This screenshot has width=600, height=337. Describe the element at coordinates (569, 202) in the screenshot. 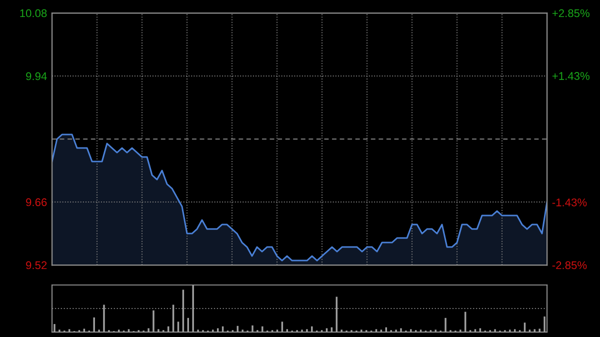

I see `y2-tick-label: -1.43%` at that location.